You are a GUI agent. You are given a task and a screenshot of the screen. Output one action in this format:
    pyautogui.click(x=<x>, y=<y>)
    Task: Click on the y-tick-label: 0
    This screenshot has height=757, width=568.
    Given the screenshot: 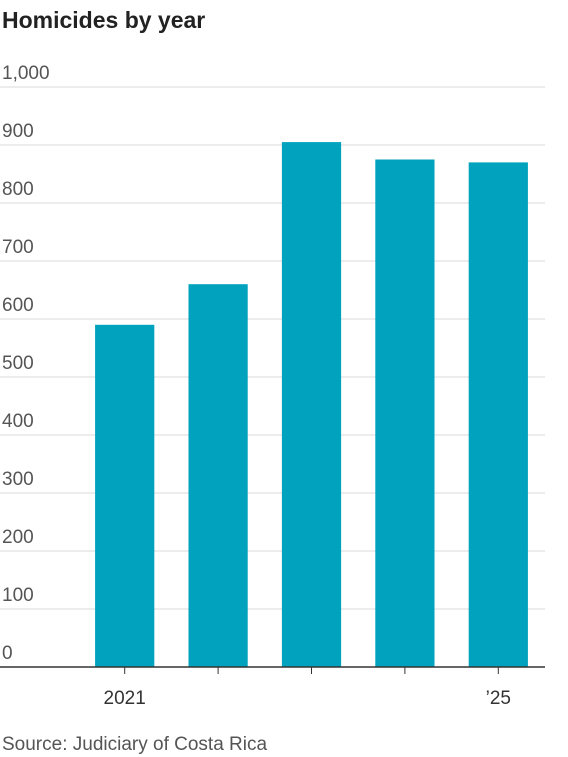 What is the action you would take?
    pyautogui.click(x=7, y=653)
    